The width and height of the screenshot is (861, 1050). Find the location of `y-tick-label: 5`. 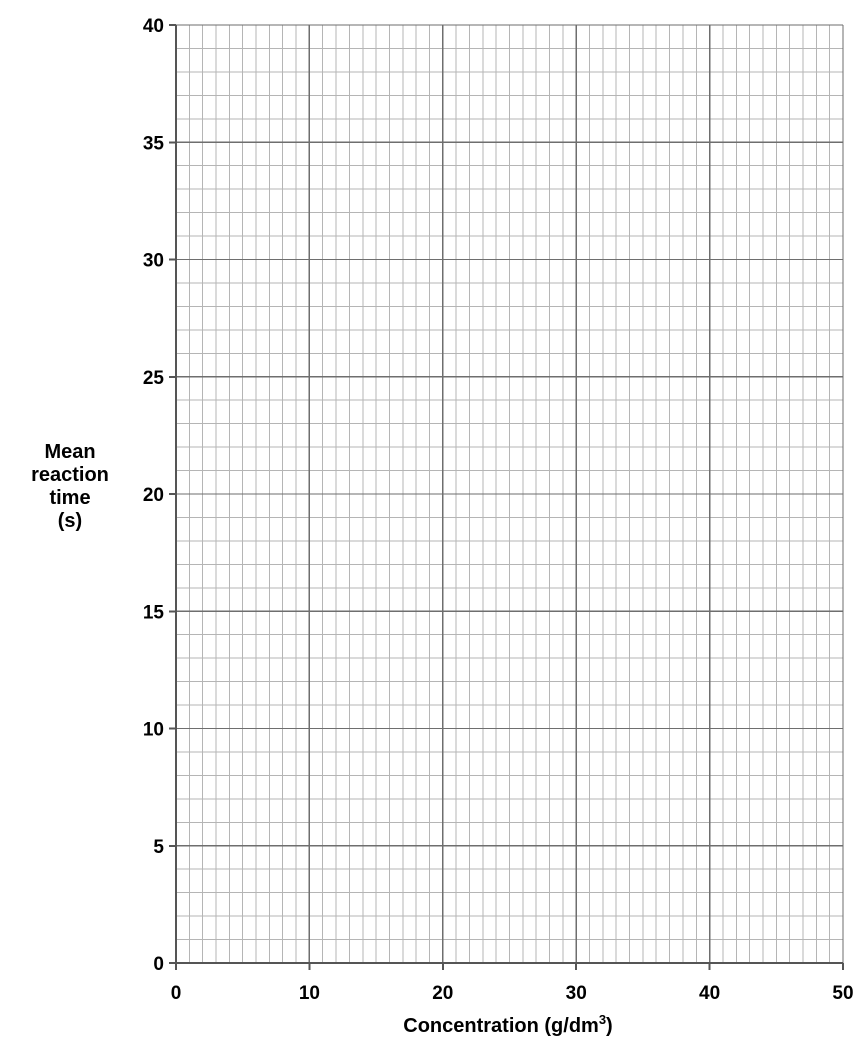

y-tick-label: 5 is located at coordinates (158, 847).